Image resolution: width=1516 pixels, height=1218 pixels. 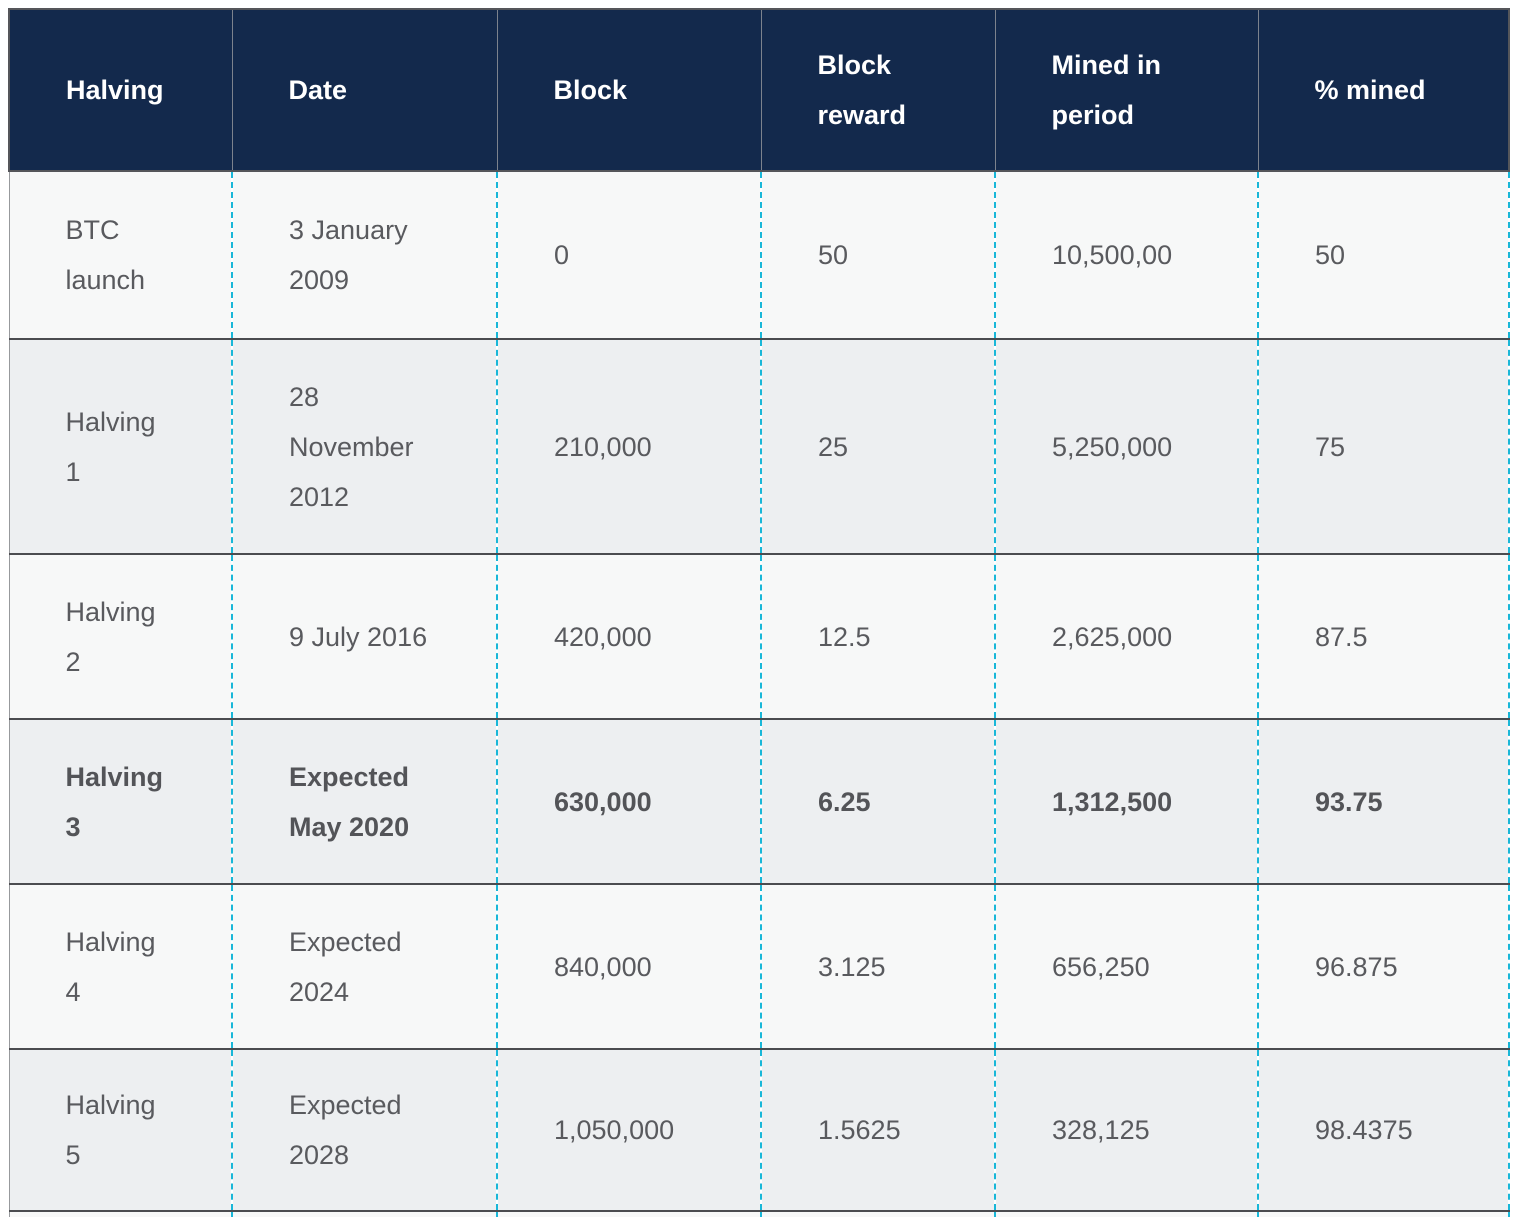 I want to click on table-cell: 1,050,000, so click(x=628, y=1130).